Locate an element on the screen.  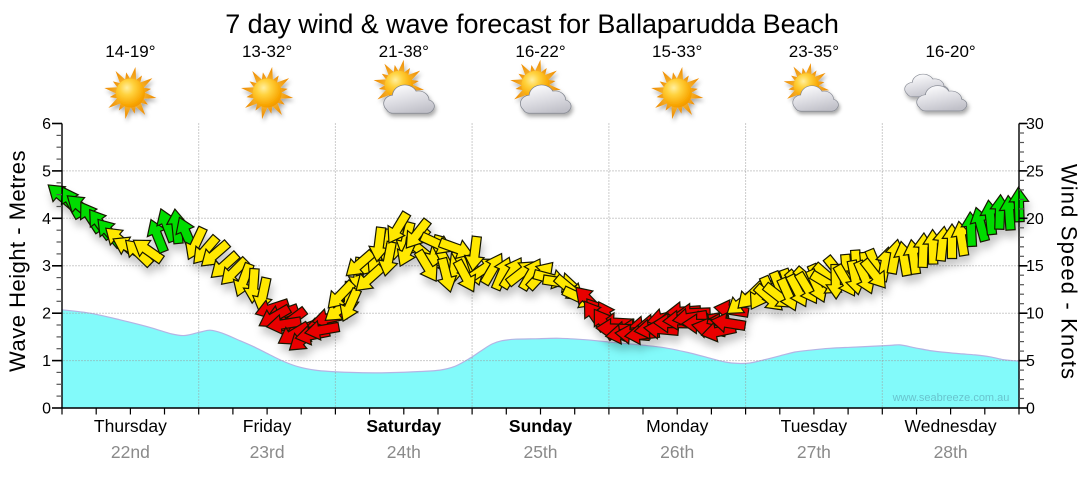
svg-text: 15-33° is located at coordinates (677, 51).